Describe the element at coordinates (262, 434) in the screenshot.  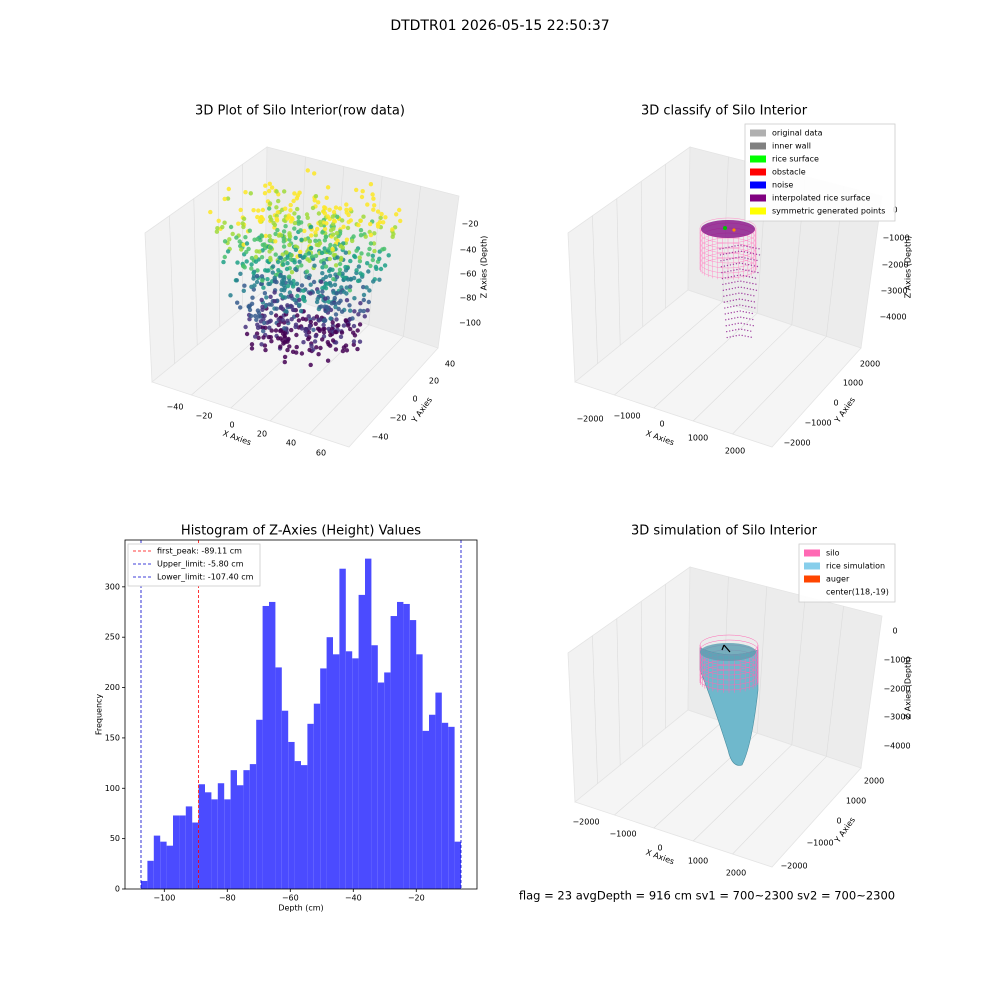
I see `x-tick-label: 20` at that location.